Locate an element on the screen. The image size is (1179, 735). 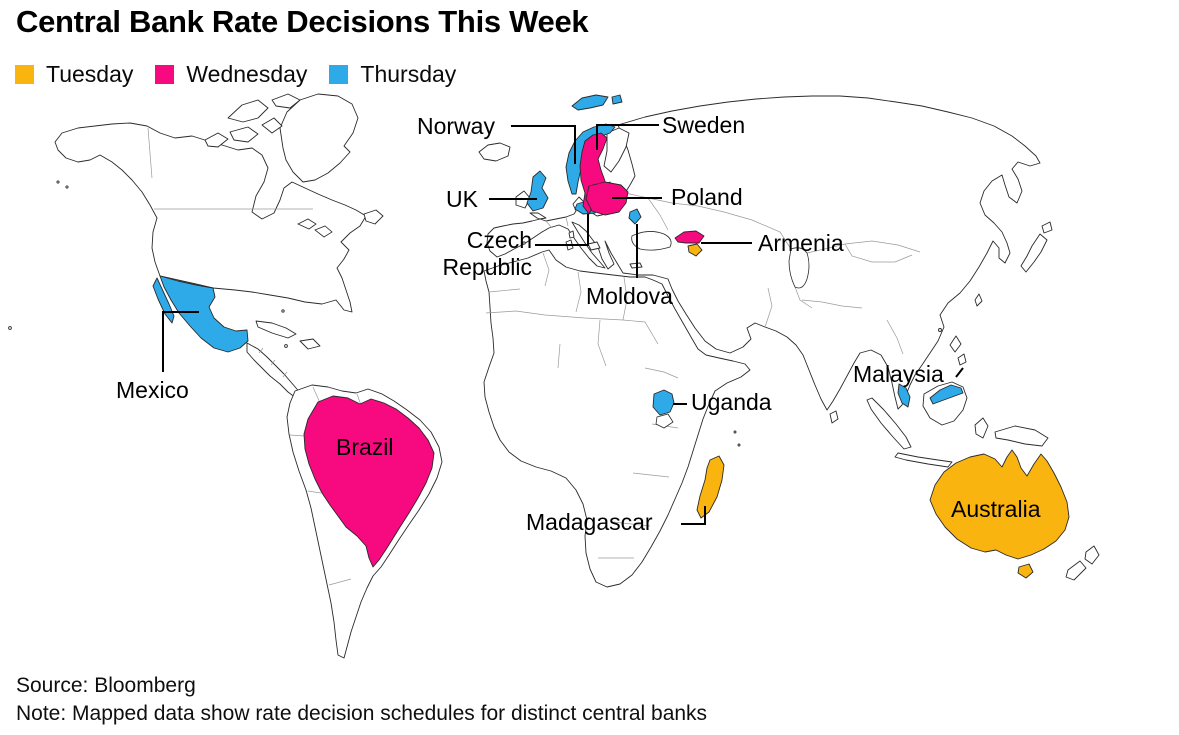
legend-item-wednesday: Wednesday is located at coordinates (231, 74).